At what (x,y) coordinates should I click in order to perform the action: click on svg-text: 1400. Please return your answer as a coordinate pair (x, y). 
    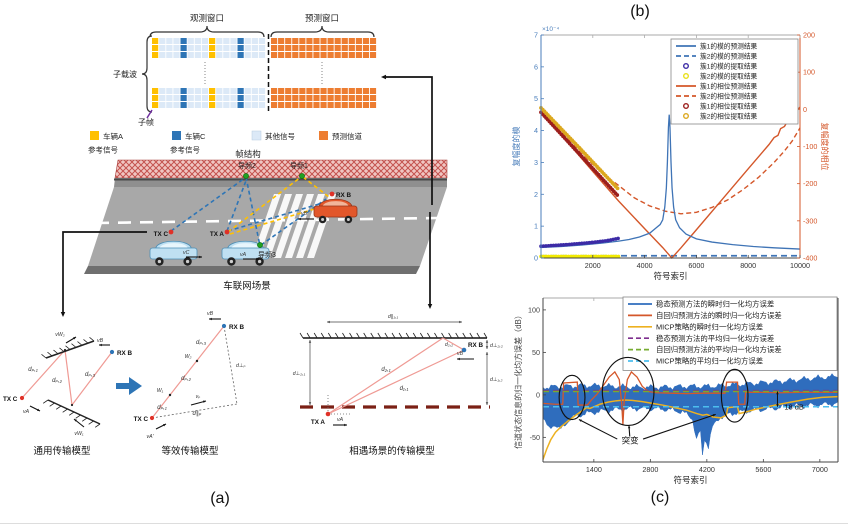
    Looking at the image, I should click on (594, 469).